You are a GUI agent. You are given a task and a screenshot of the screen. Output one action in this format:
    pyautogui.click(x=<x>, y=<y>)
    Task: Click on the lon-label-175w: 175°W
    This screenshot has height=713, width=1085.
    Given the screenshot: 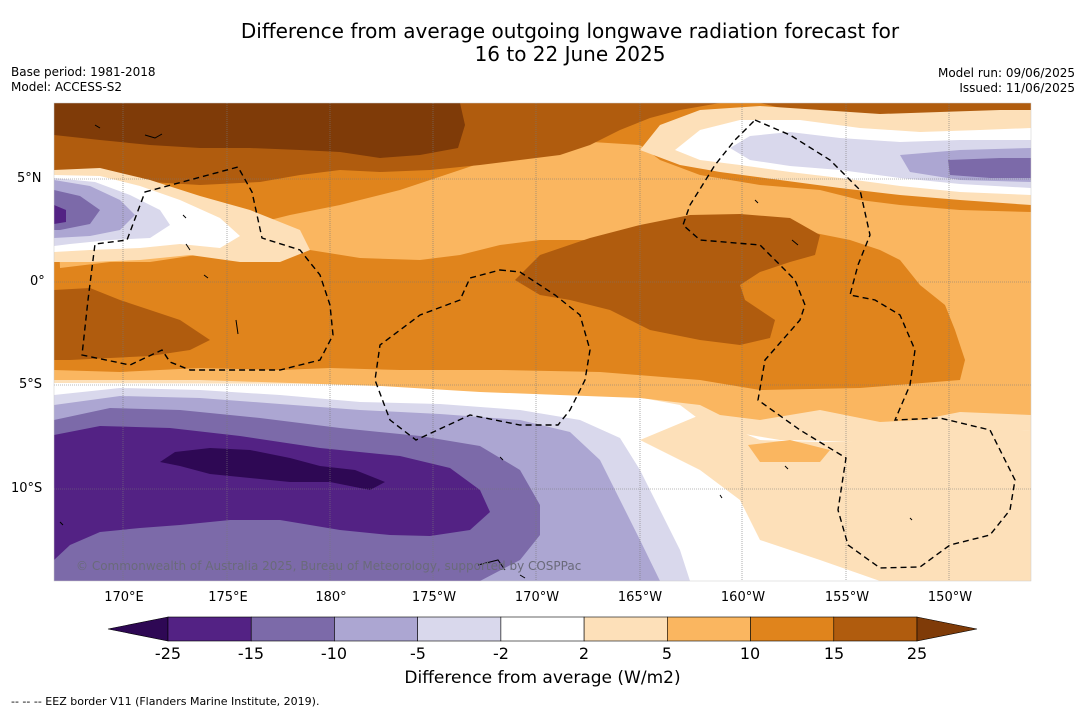 What is the action you would take?
    pyautogui.click(x=434, y=597)
    